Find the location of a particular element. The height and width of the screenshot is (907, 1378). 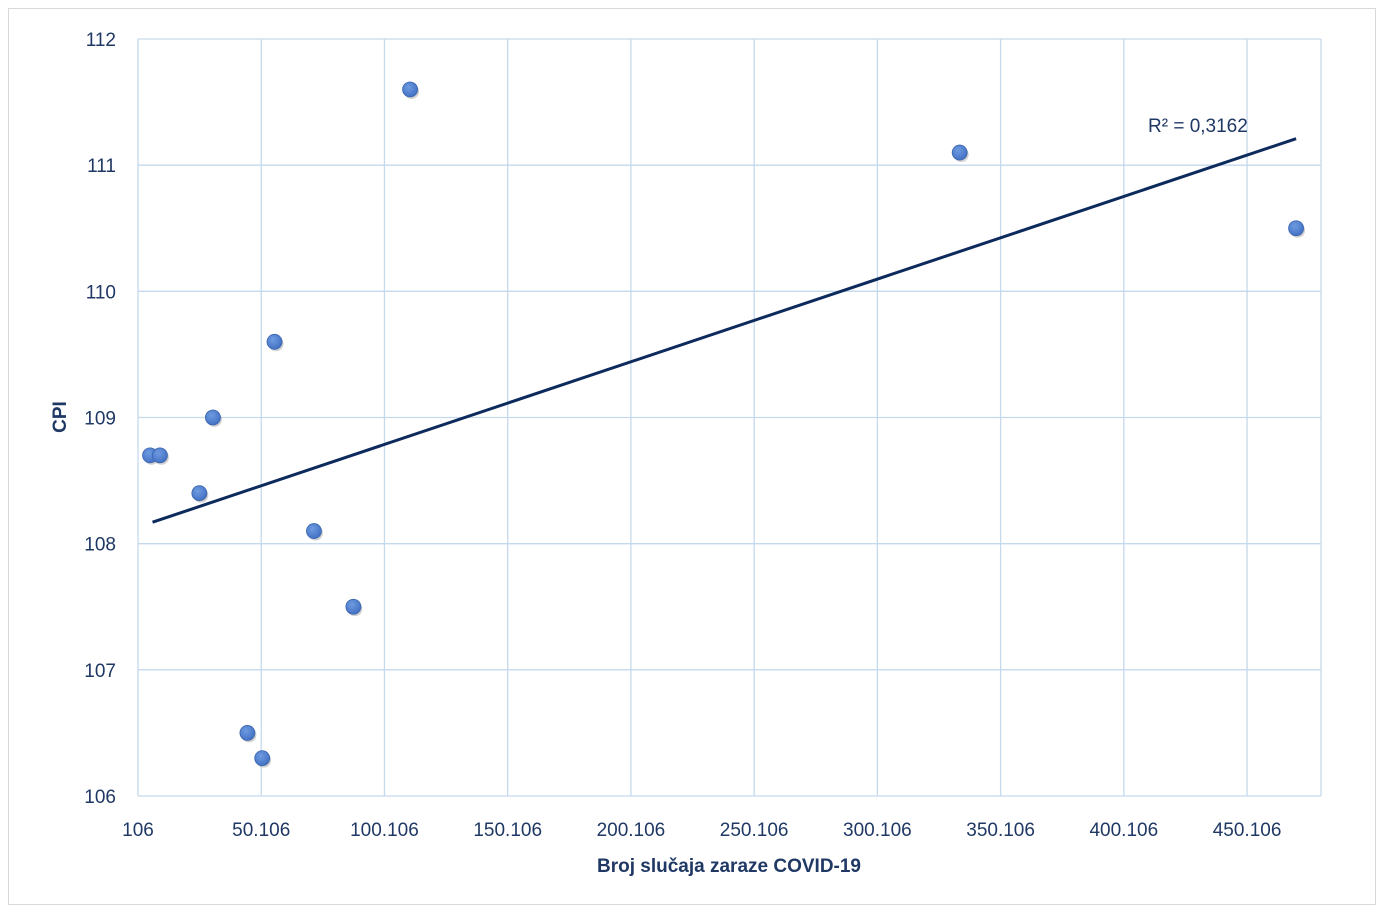

y-tick-label: 107 is located at coordinates (100, 671).